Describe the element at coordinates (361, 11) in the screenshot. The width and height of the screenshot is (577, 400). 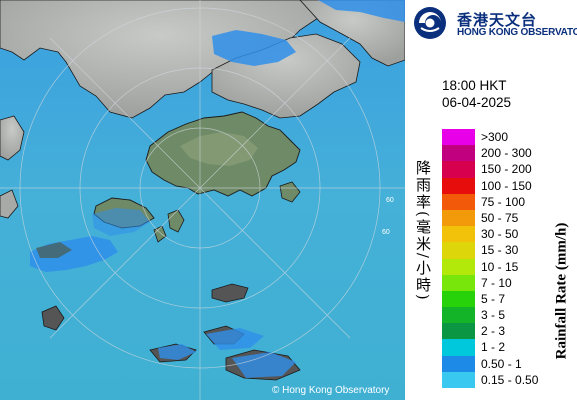
I see `rain-cell-northeast` at that location.